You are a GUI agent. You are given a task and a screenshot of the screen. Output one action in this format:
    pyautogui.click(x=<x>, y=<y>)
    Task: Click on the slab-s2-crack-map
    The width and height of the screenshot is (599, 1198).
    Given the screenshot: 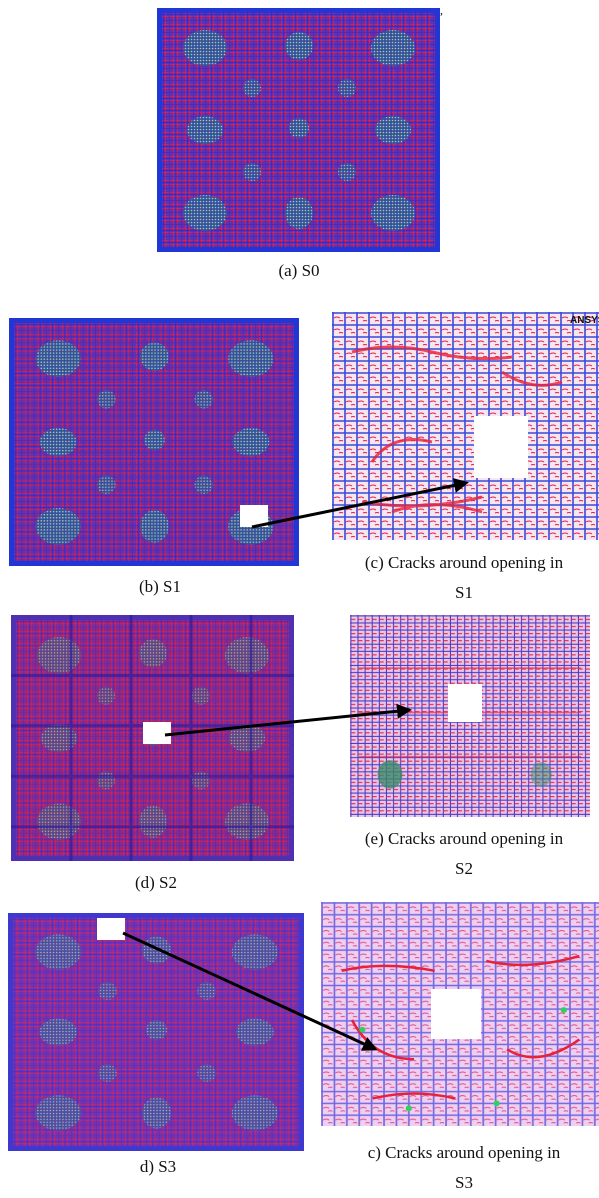 What is the action you would take?
    pyautogui.click(x=152, y=738)
    